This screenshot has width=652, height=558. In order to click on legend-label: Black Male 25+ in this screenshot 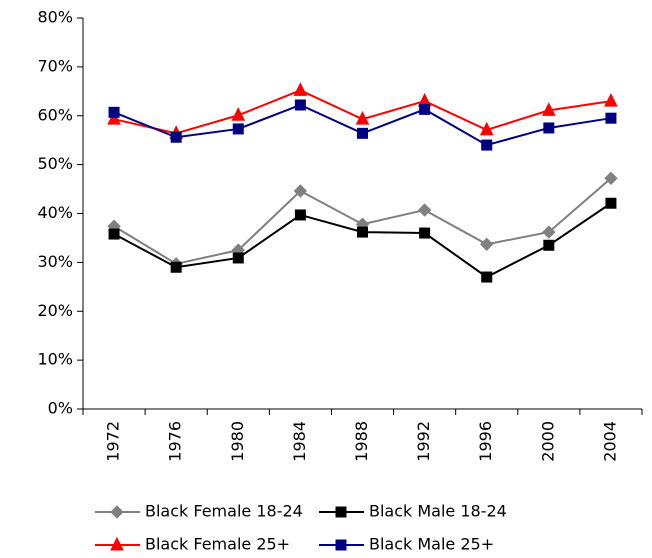, I will do `click(431, 544)`.